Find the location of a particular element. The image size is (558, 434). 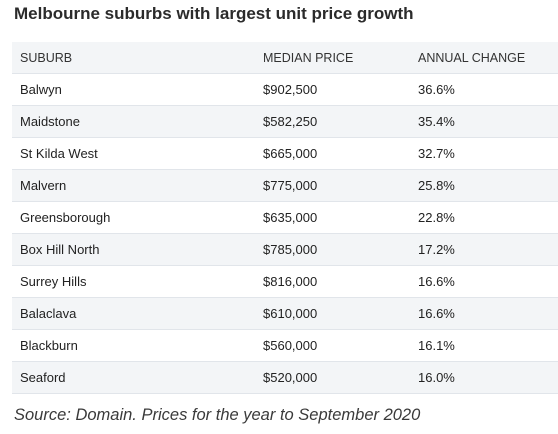

column-header-annual-change: ANNUAL CHANGE is located at coordinates (484, 58).